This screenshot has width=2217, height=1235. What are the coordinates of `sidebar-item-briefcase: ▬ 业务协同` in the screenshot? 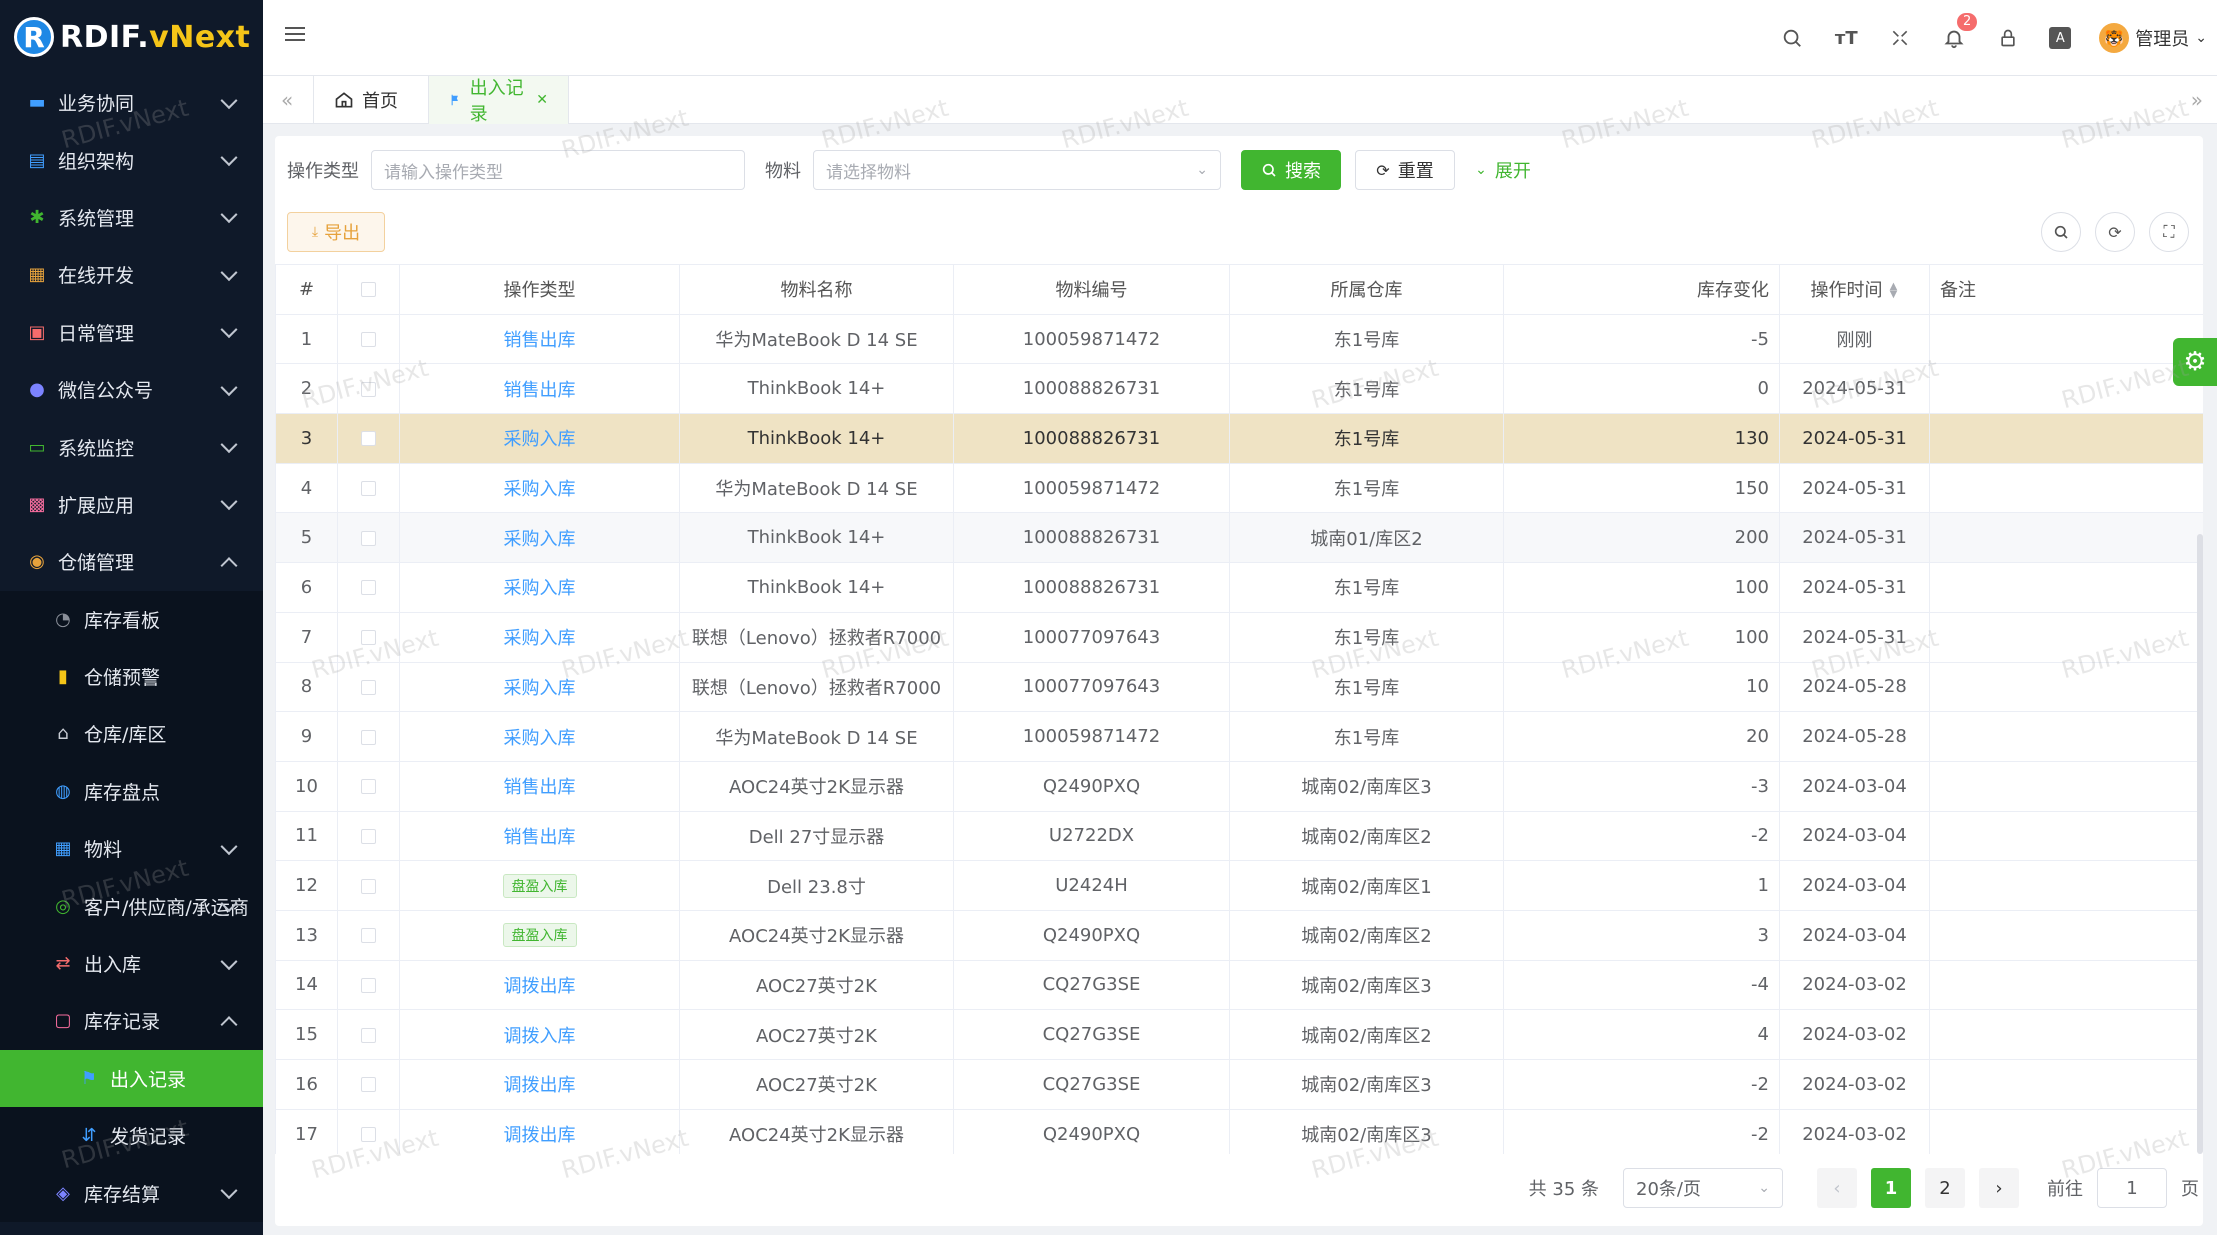 It's located at (131, 102).